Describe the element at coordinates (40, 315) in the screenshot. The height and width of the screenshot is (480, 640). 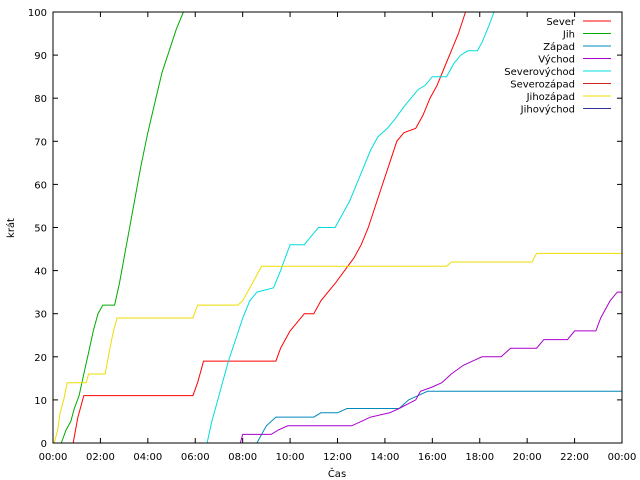
I see `y-tick-label: 30` at that location.